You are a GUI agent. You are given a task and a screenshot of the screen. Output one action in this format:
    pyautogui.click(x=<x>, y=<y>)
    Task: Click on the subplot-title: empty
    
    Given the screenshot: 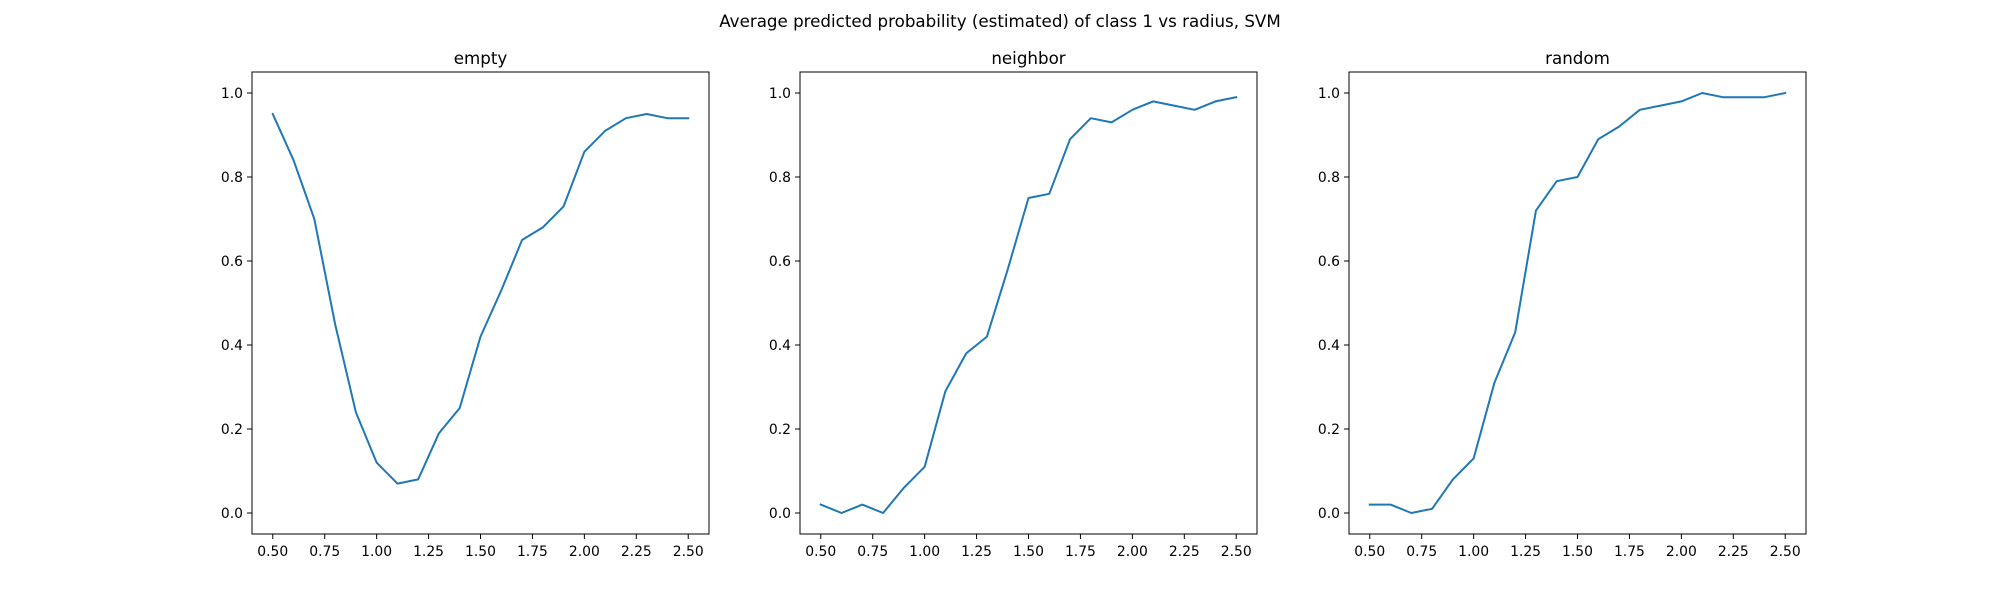 What is the action you would take?
    pyautogui.click(x=481, y=58)
    